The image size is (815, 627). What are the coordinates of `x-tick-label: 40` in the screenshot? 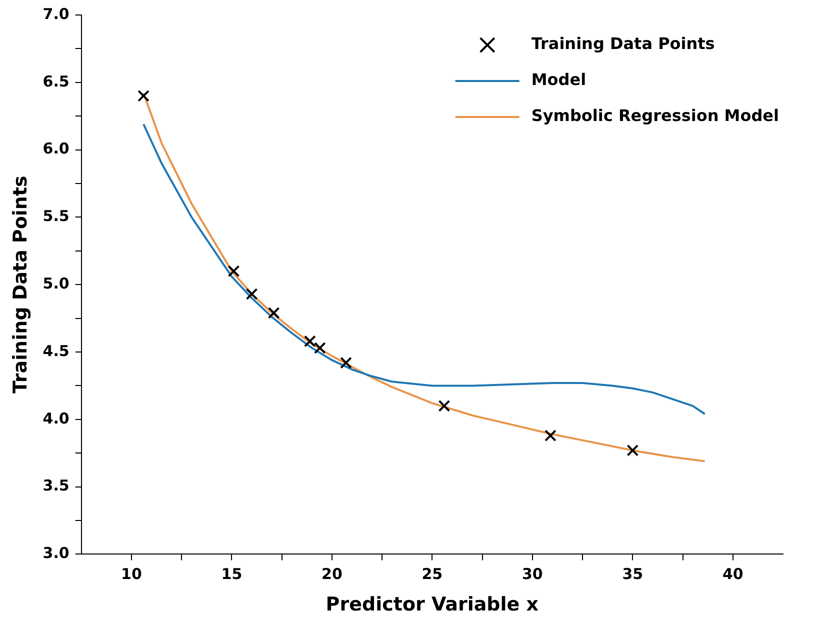 It's located at (733, 574).